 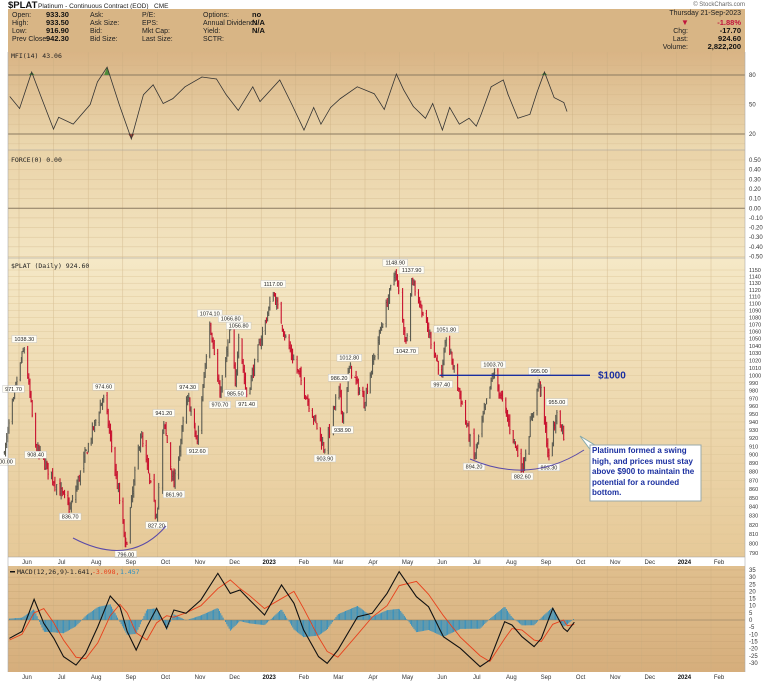 I want to click on pivot-label: 894.20, so click(x=474, y=468).